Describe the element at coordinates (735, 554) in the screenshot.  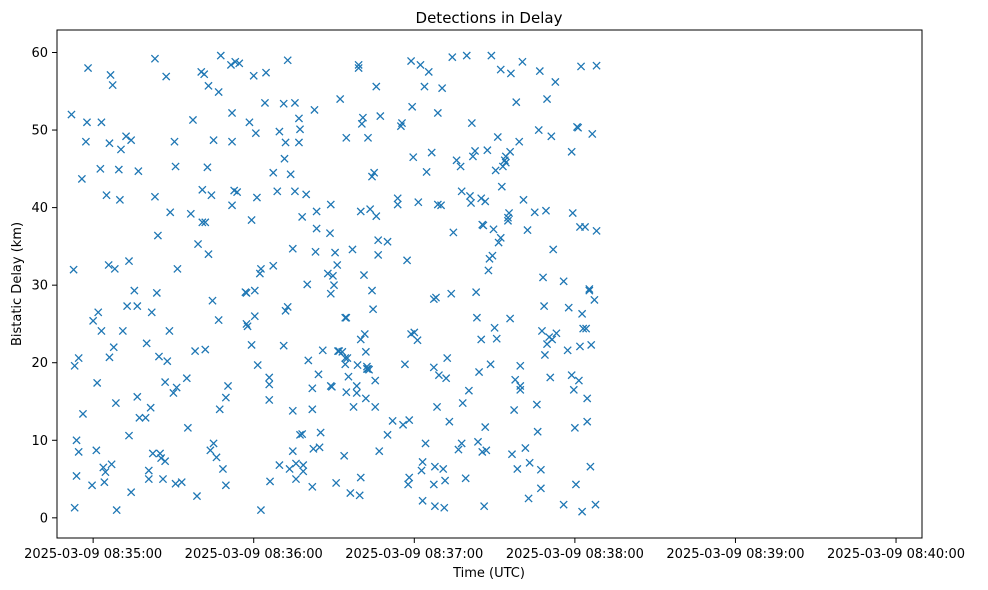
I see `x-tick-label: 2025-03-09 08:39:00` at that location.